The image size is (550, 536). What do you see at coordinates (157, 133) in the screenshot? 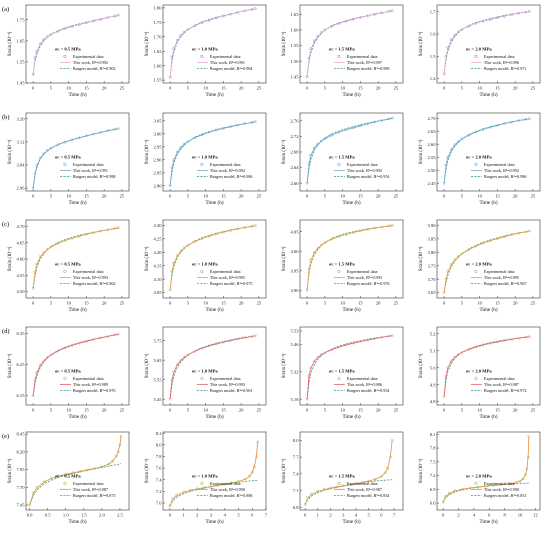
I see `y-tick-label: 3.00` at bounding box center [157, 133].